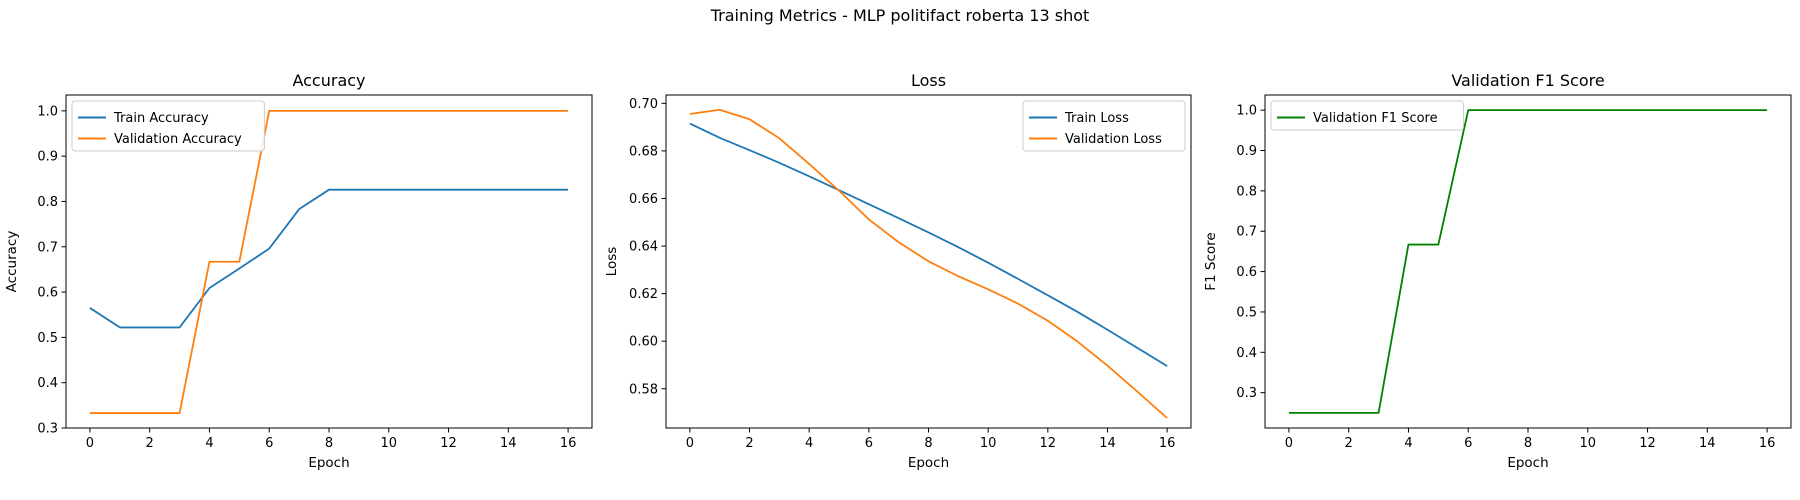 Image resolution: width=1800 pixels, height=500 pixels. What do you see at coordinates (643, 151) in the screenshot?
I see `y-tick-label: 0.68` at bounding box center [643, 151].